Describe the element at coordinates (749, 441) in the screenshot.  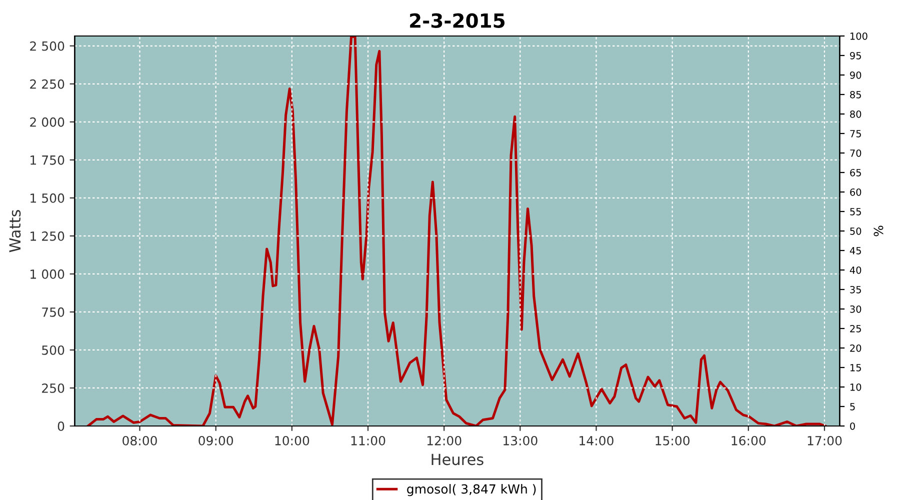
I see `x-tick-label: 16:00` at that location.